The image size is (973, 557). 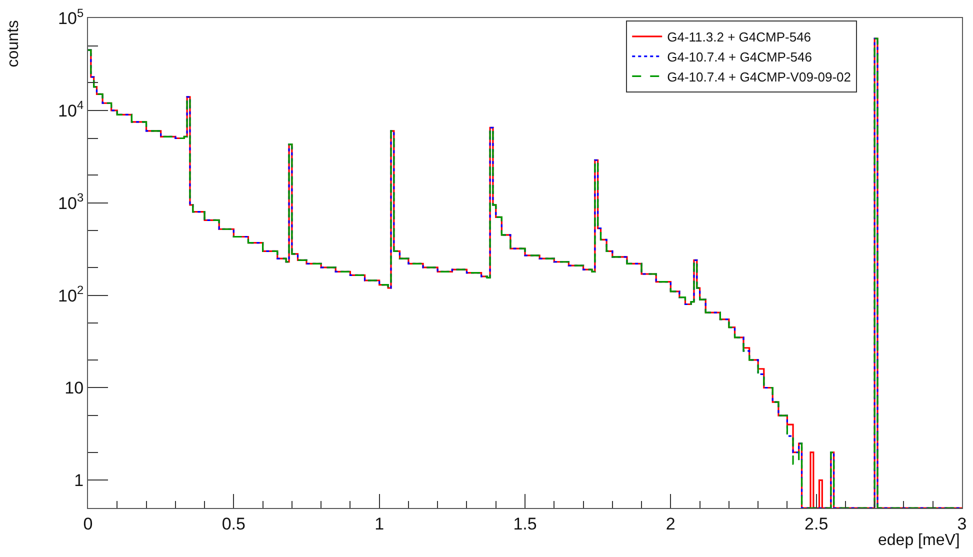 What do you see at coordinates (74, 388) in the screenshot?
I see `y-tick-label: 10` at bounding box center [74, 388].